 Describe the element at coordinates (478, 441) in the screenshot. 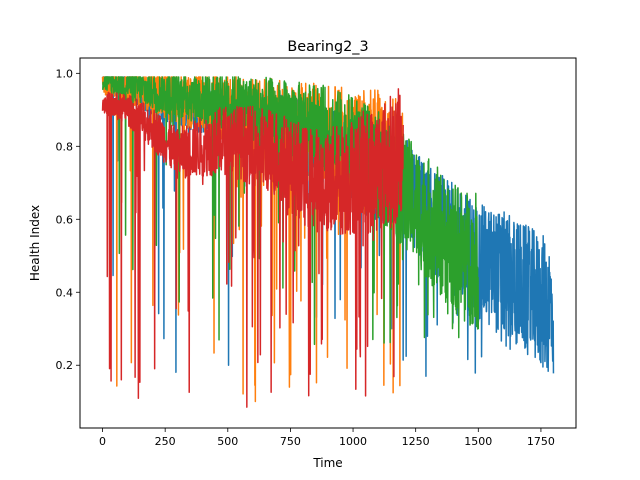

I see `x-tick-label: 1500` at that location.